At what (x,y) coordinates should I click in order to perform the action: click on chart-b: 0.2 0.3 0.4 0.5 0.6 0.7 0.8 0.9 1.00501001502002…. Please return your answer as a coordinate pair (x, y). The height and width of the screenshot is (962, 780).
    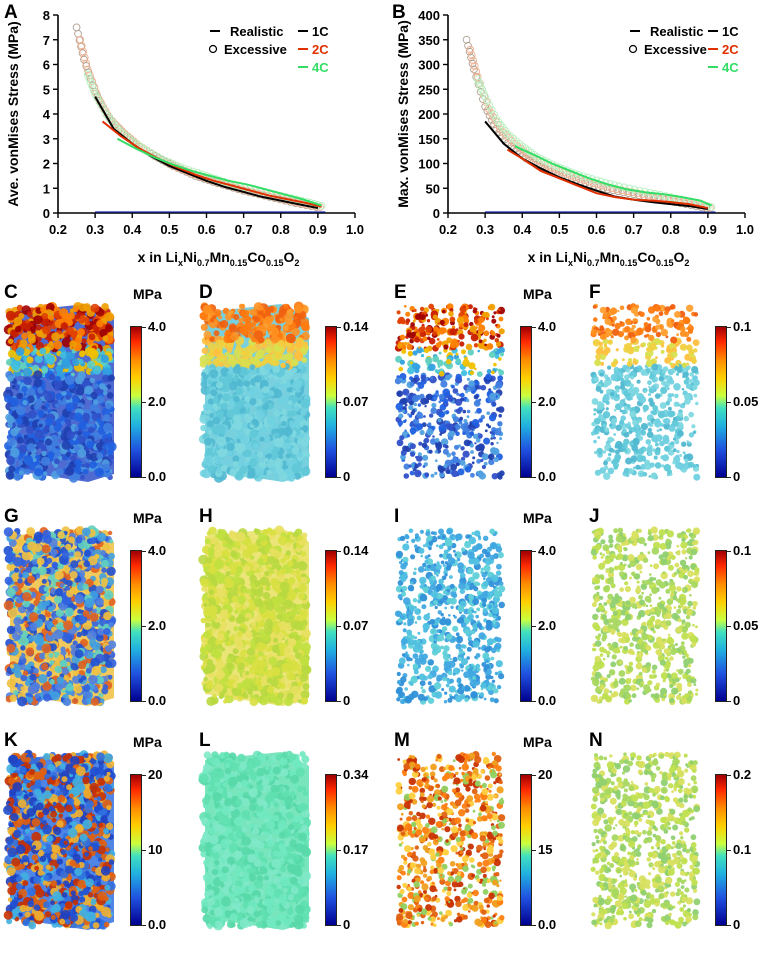
    Looking at the image, I should click on (574, 138).